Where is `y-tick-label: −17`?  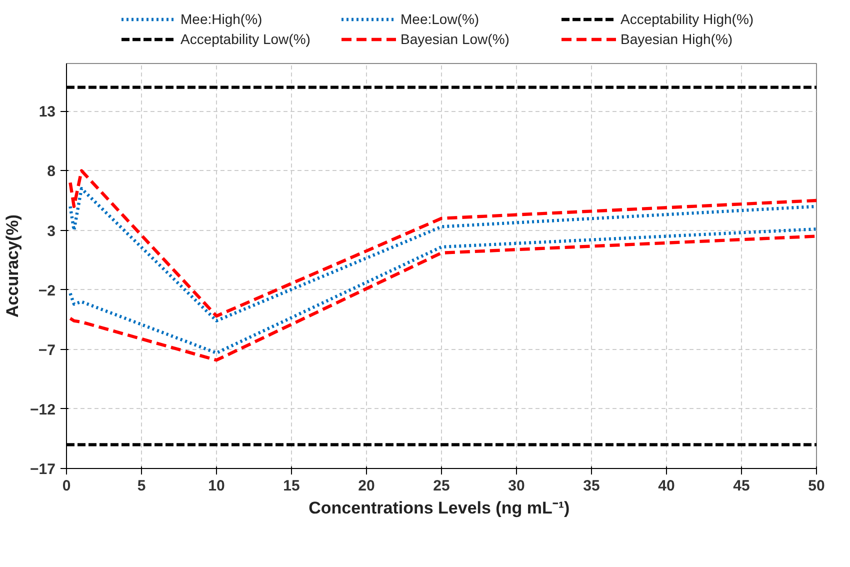
y-tick-label: −17 is located at coordinates (43, 469).